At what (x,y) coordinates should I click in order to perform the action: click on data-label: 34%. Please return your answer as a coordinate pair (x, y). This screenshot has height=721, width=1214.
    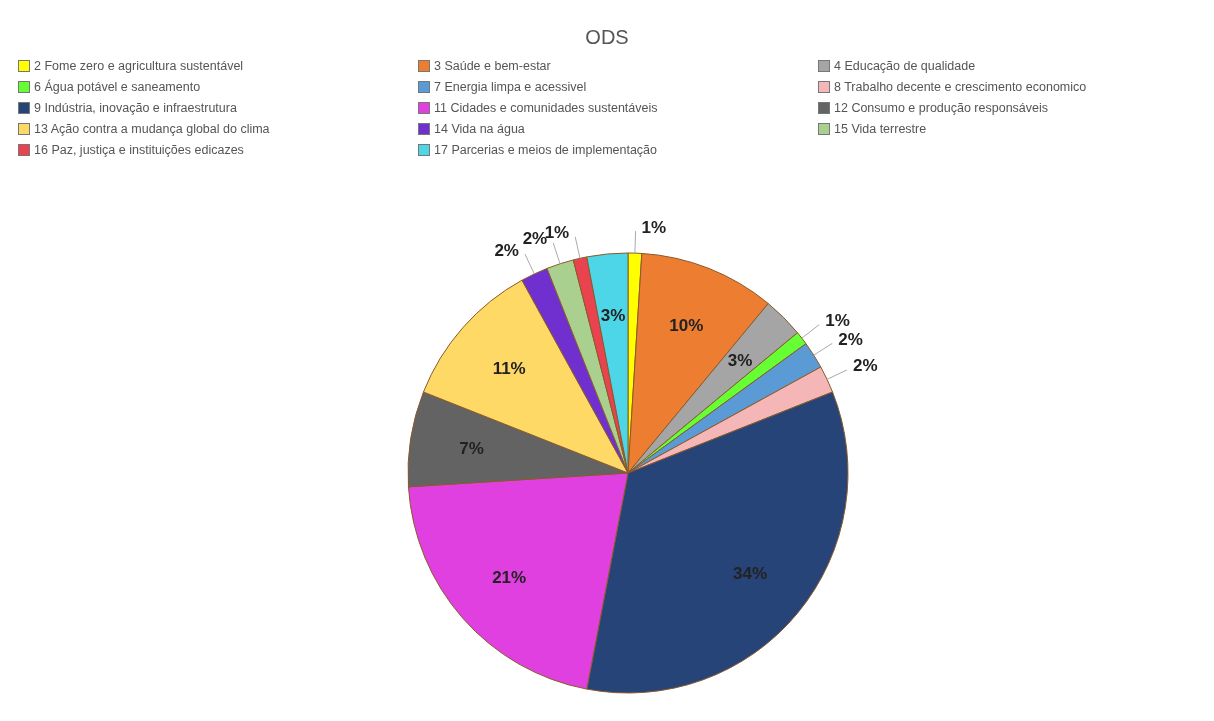
    Looking at the image, I should click on (750, 574).